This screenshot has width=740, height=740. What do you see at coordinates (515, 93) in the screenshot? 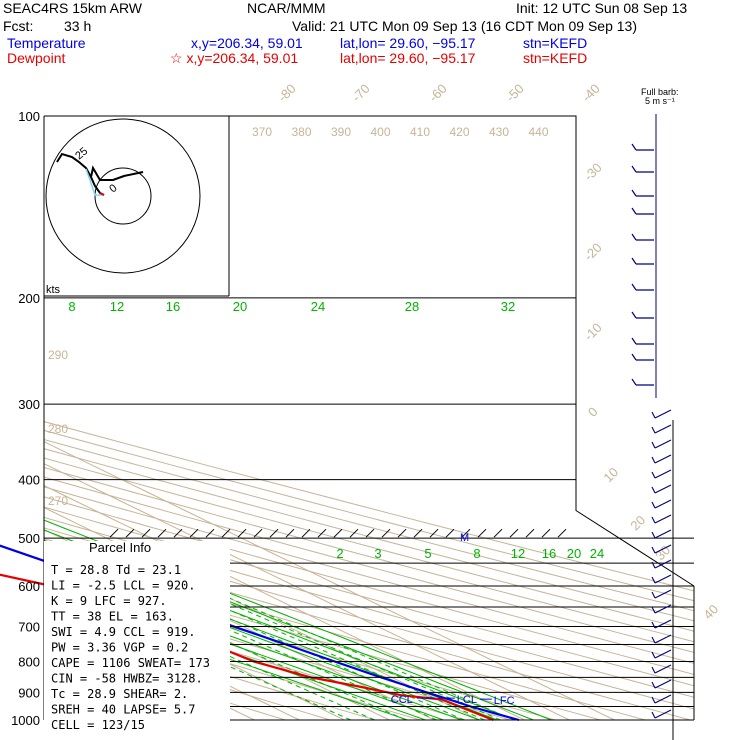
I see `isotherm-label: -50` at bounding box center [515, 93].